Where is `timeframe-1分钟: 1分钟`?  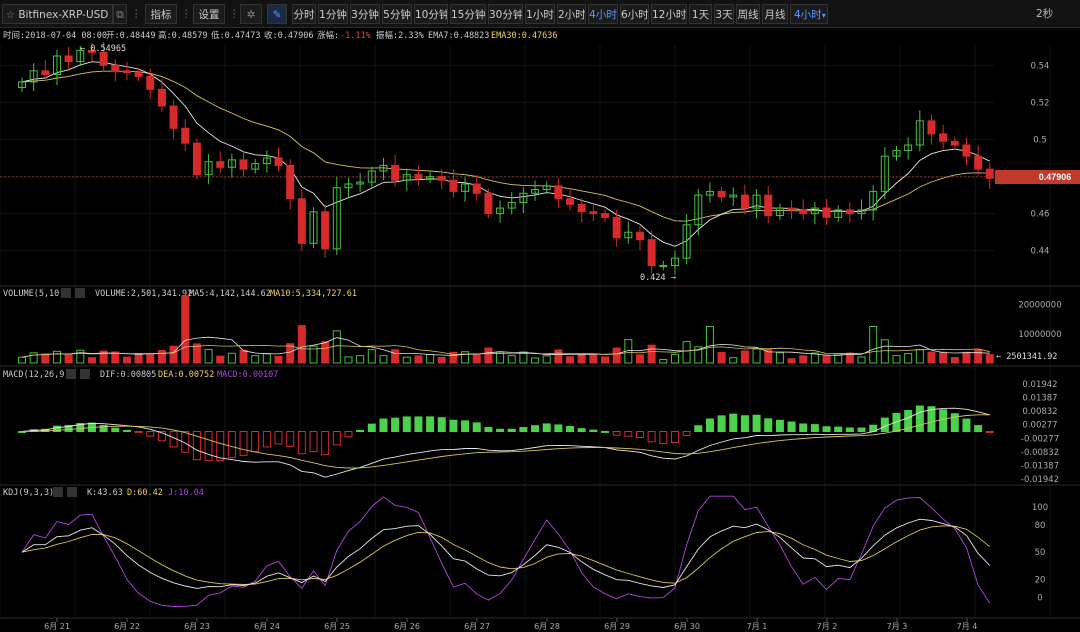
timeframe-1分钟: 1分钟 is located at coordinates (333, 14).